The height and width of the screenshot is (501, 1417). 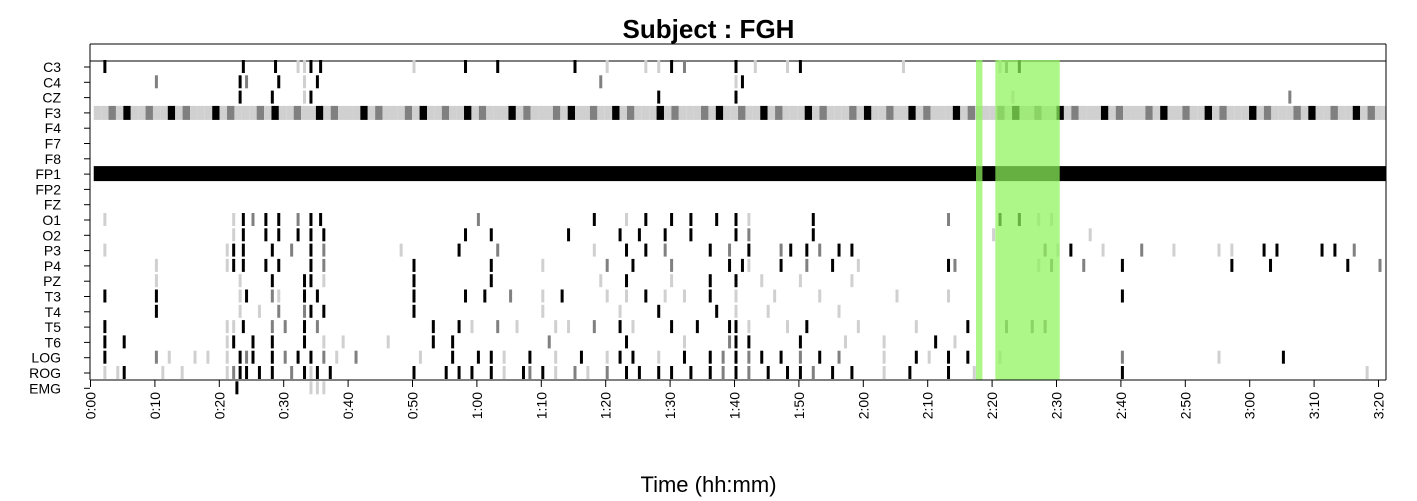 What do you see at coordinates (284, 405) in the screenshot?
I see `x-tick-label: 0:30` at bounding box center [284, 405].